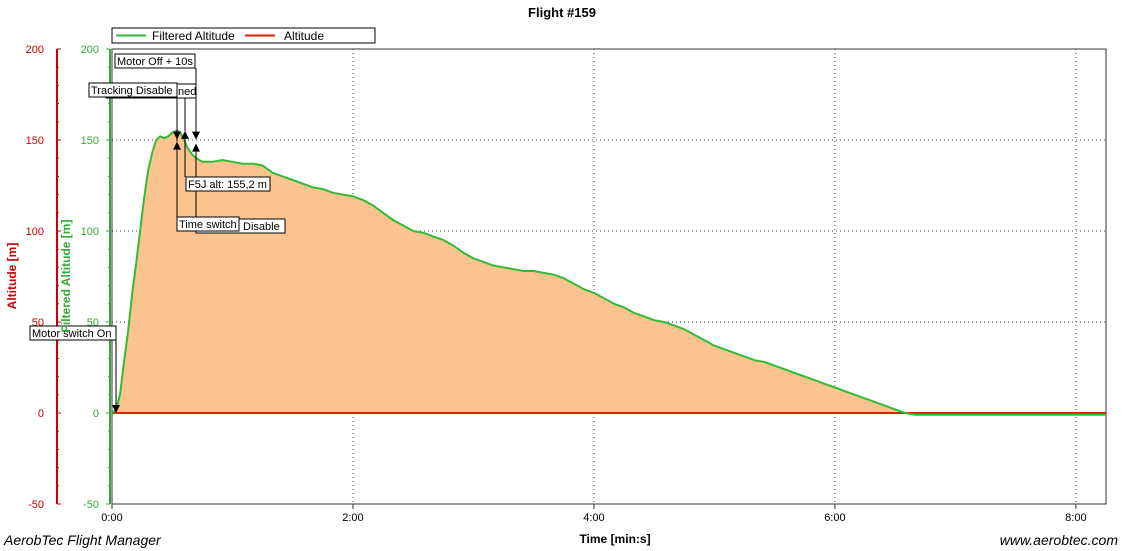 The width and height of the screenshot is (1124, 551). I want to click on legend-label-altitude: Altitude, so click(304, 36).